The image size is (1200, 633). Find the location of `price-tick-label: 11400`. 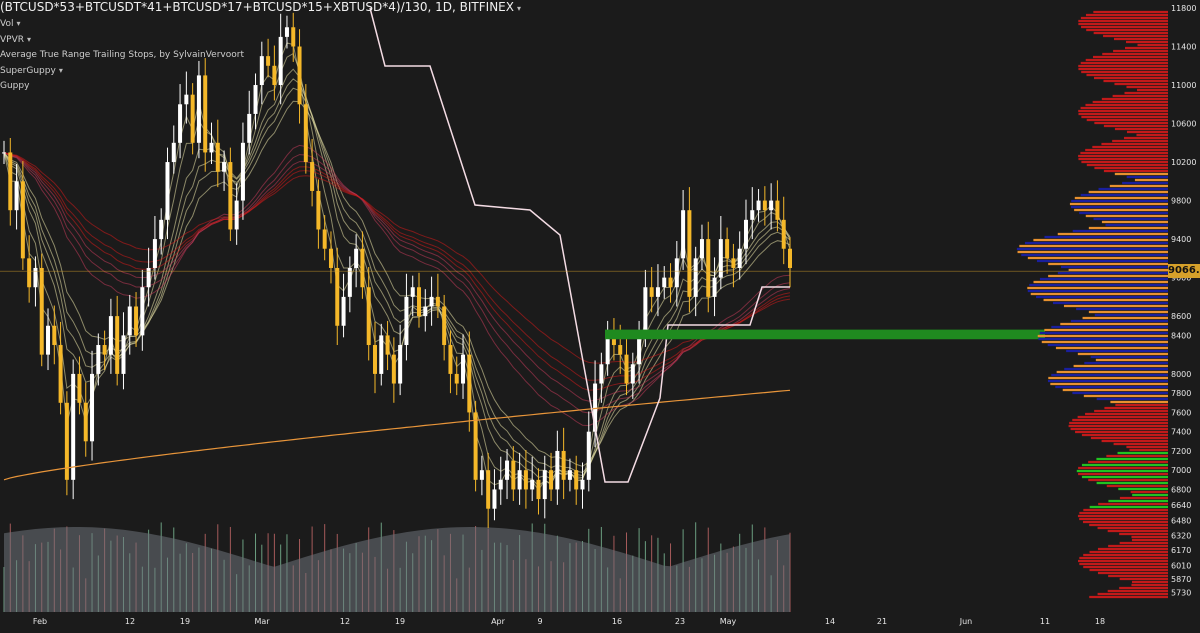

price-tick-label: 11400 is located at coordinates (1183, 47).